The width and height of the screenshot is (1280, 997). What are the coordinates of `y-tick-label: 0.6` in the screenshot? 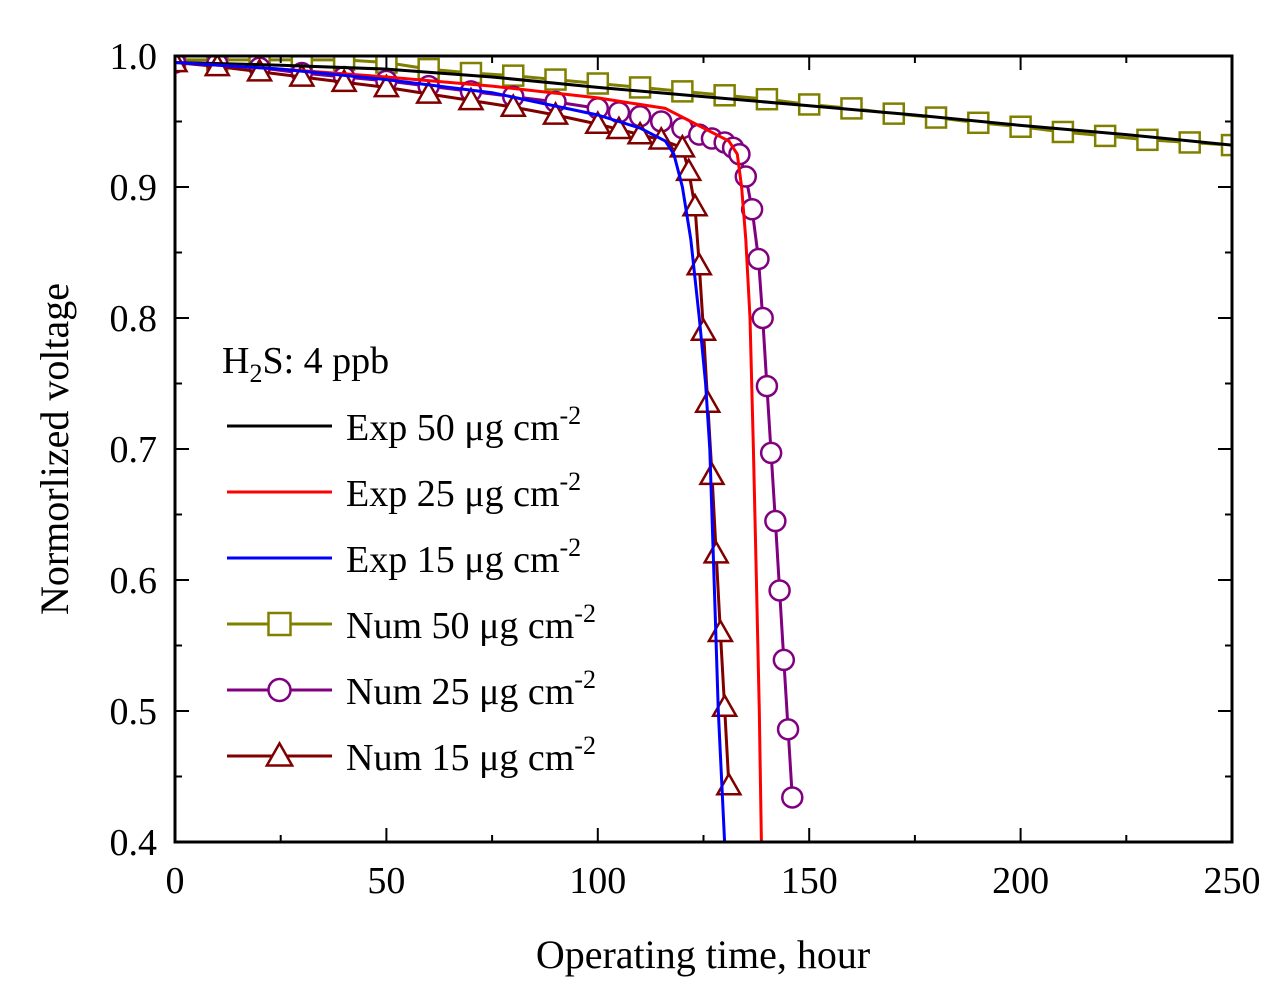 It's located at (134, 581).